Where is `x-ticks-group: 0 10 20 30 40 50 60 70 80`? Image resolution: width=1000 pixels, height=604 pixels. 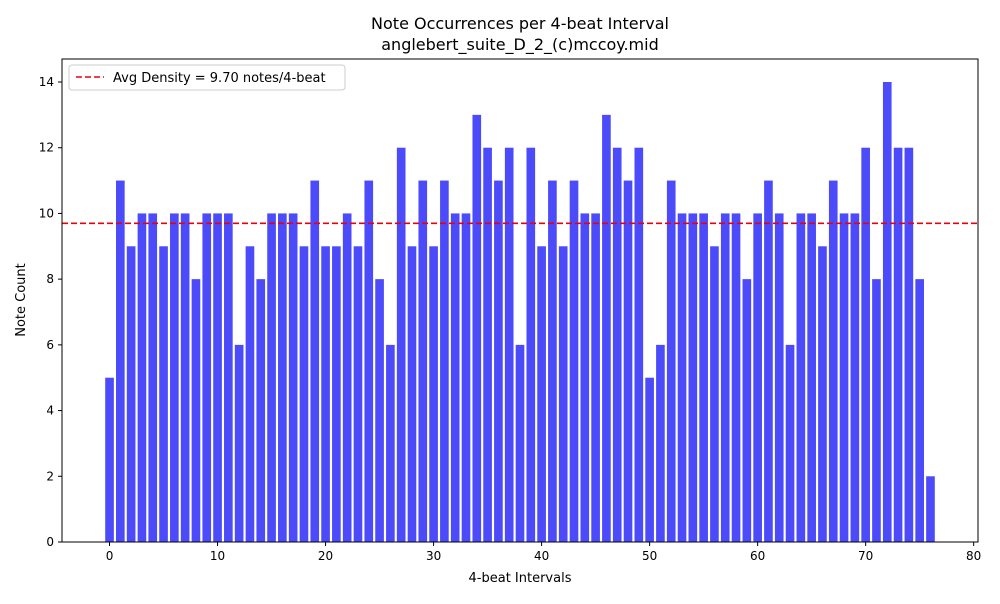 x-ticks-group: 0 10 20 30 40 50 60 70 80 is located at coordinates (543, 552).